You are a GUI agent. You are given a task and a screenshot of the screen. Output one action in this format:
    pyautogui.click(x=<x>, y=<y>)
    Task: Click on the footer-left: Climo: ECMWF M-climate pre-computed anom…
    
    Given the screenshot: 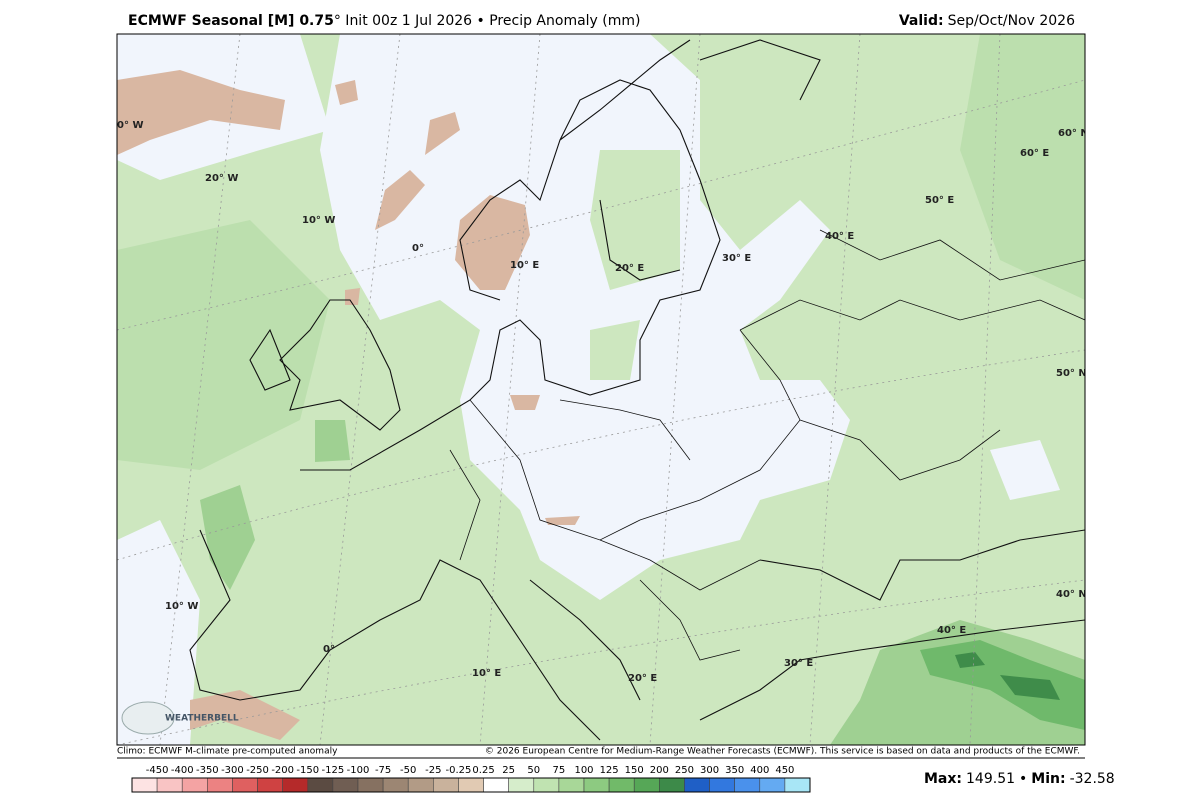 What is the action you would take?
    pyautogui.click(x=227, y=752)
    